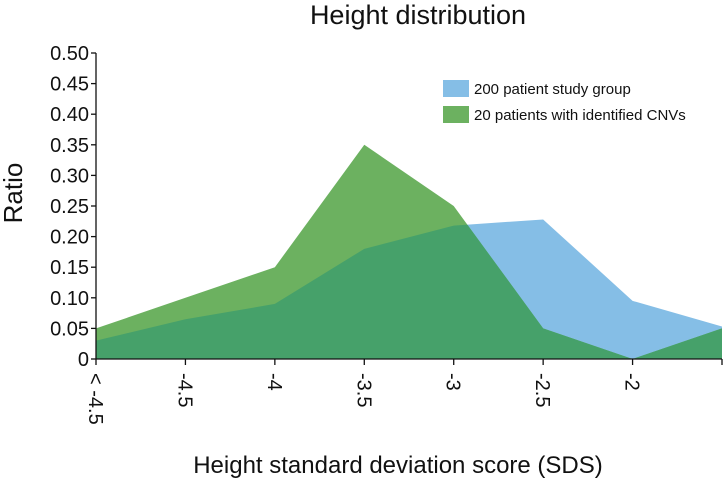  Describe the element at coordinates (69, 85) in the screenshot. I see `y-tick-label: 0.45` at that location.